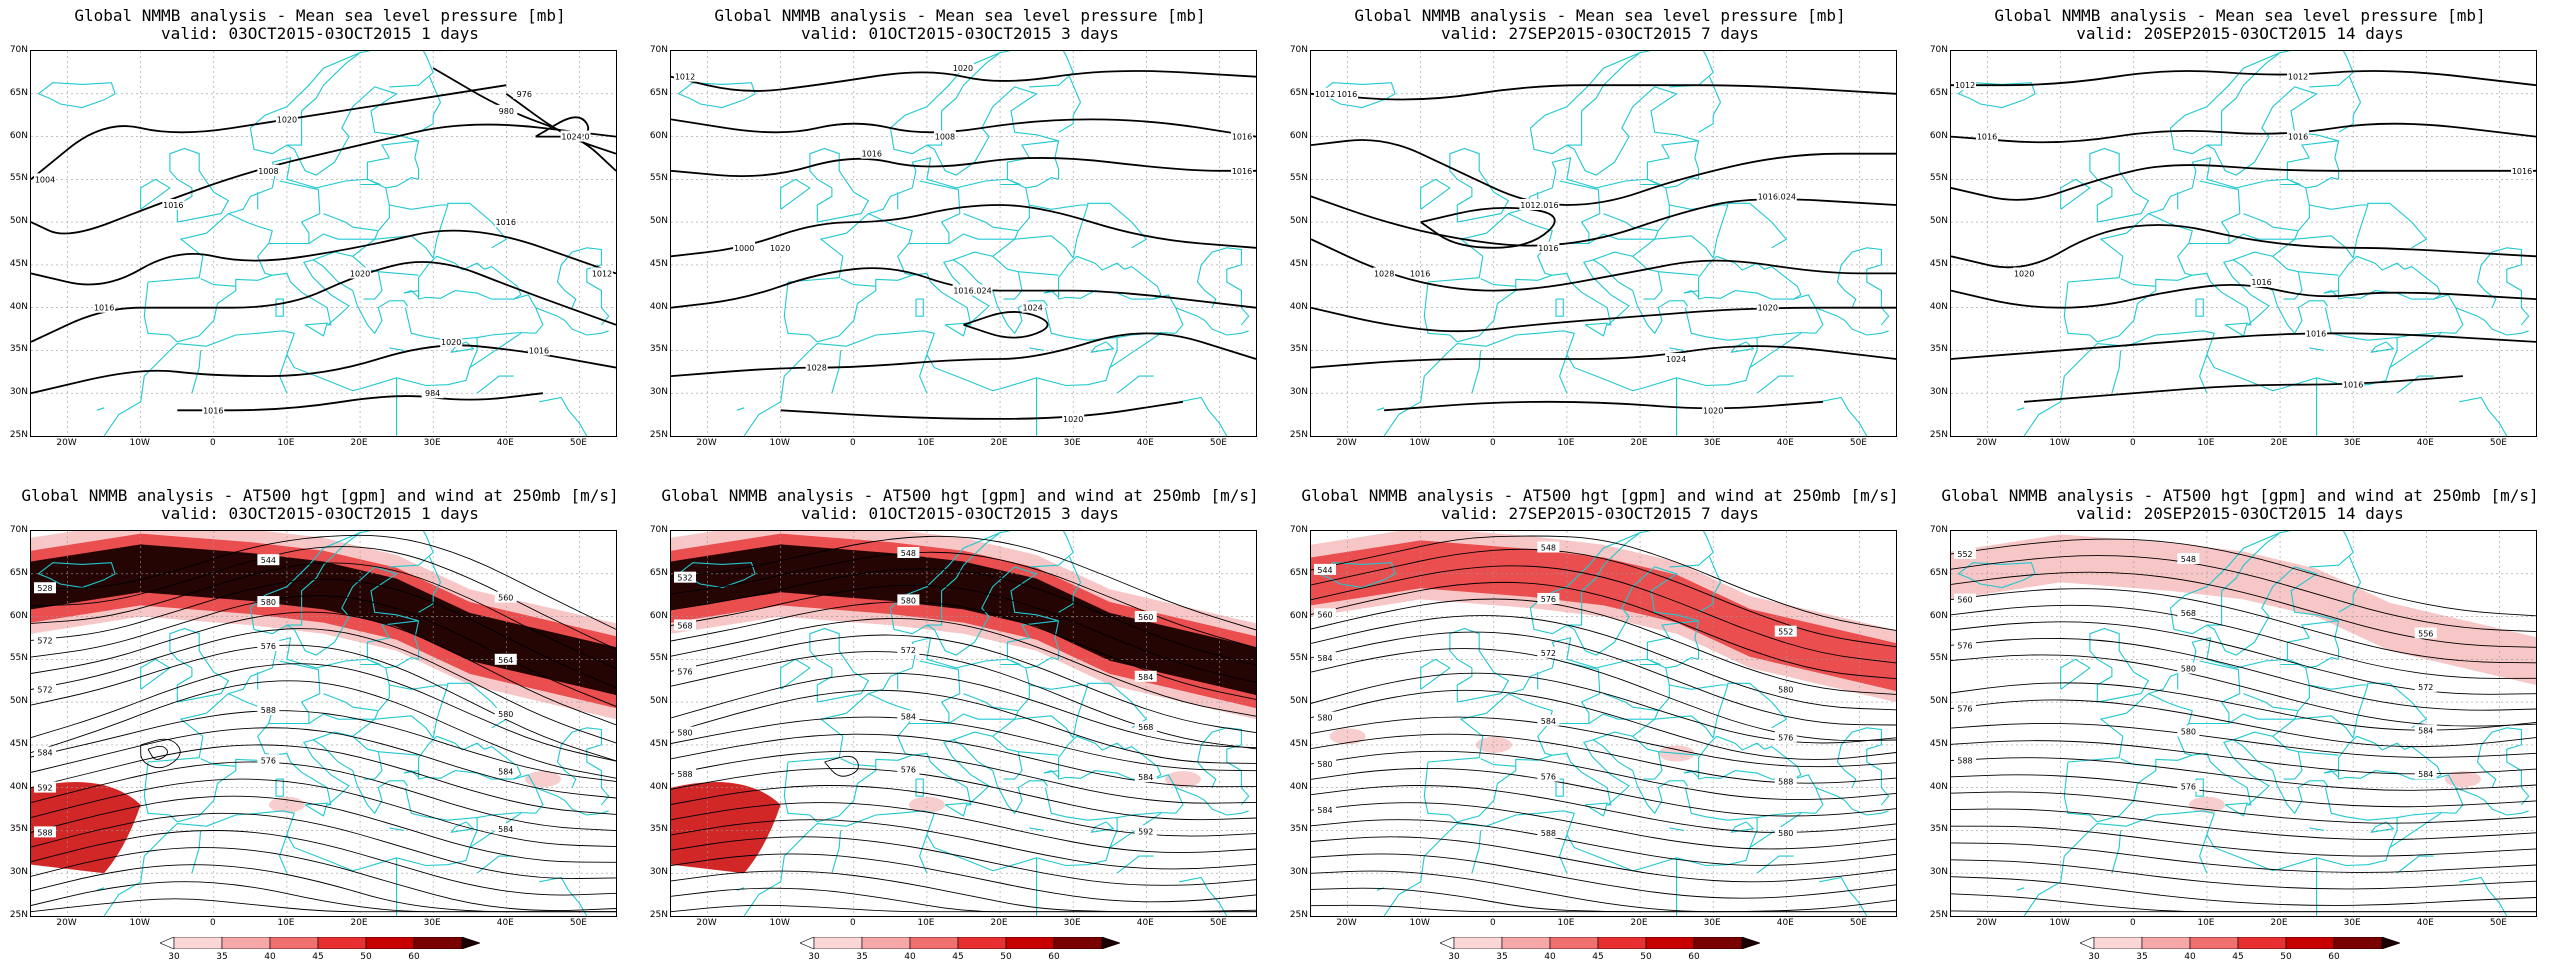 This screenshot has height=962, width=2560. I want to click on lon-tick-label: 10E, so click(1566, 923).